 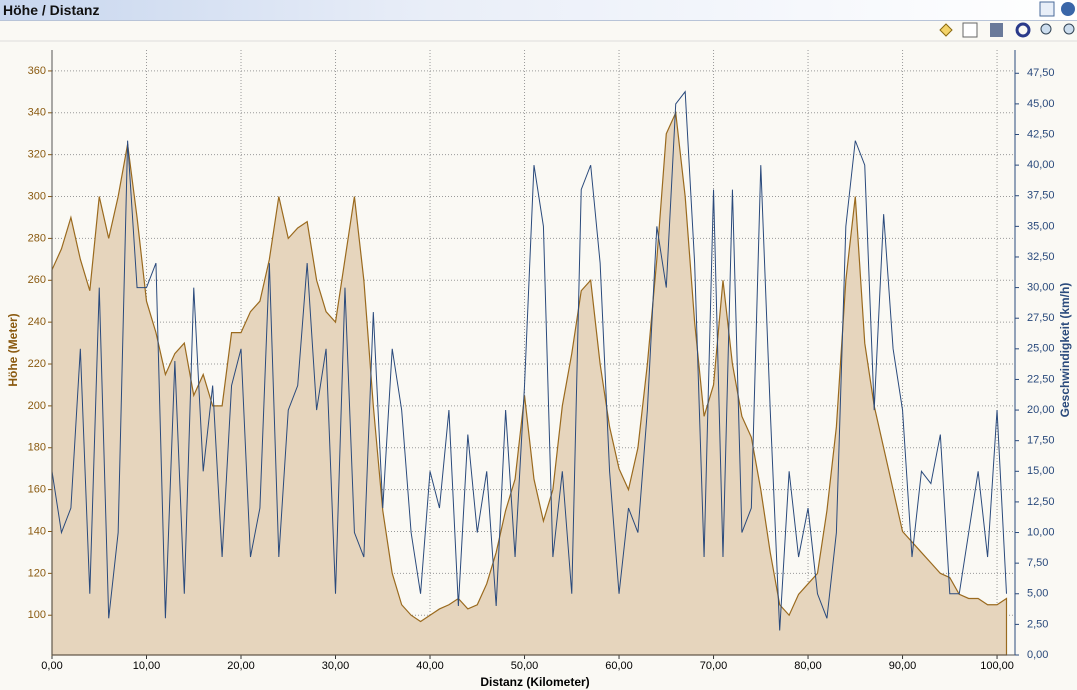 What do you see at coordinates (903, 666) in the screenshot?
I see `x-tick-label: 90,00` at bounding box center [903, 666].